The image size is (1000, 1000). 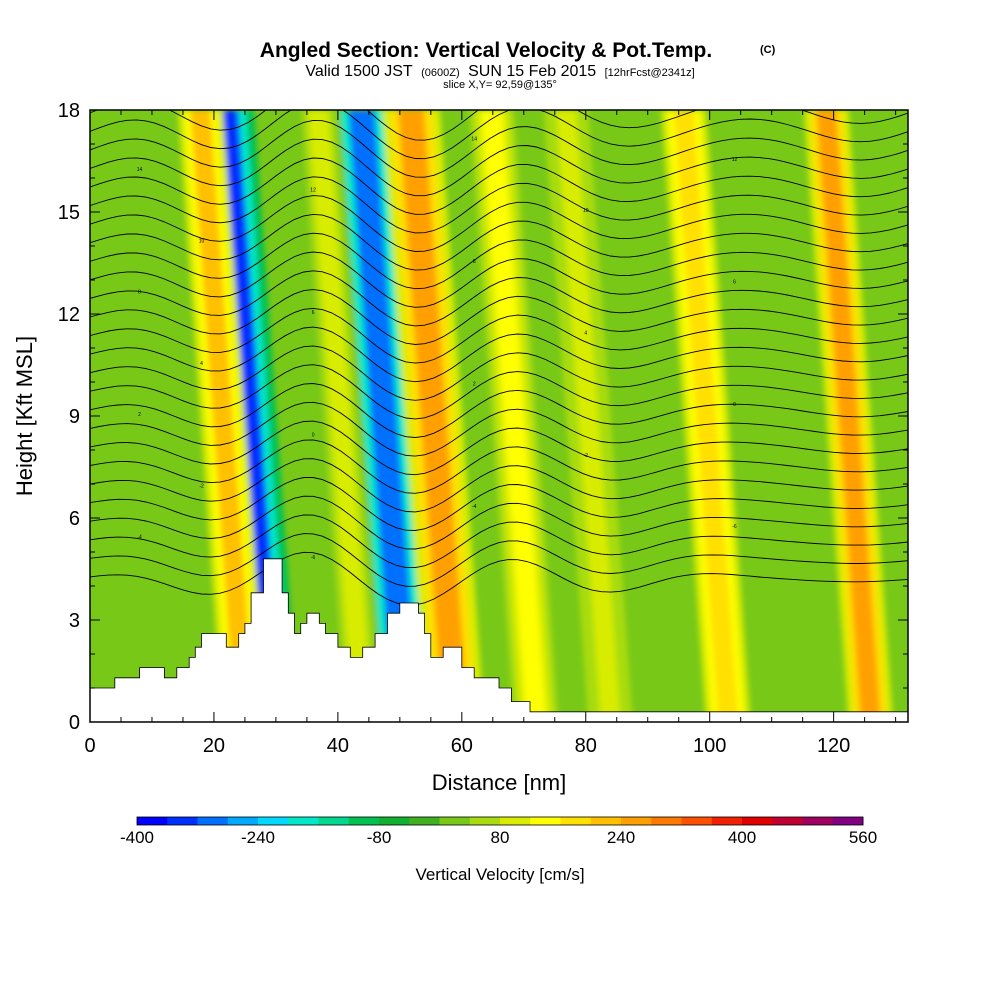 What do you see at coordinates (768, 50) in the screenshot?
I see `chart-title-units: (C)` at bounding box center [768, 50].